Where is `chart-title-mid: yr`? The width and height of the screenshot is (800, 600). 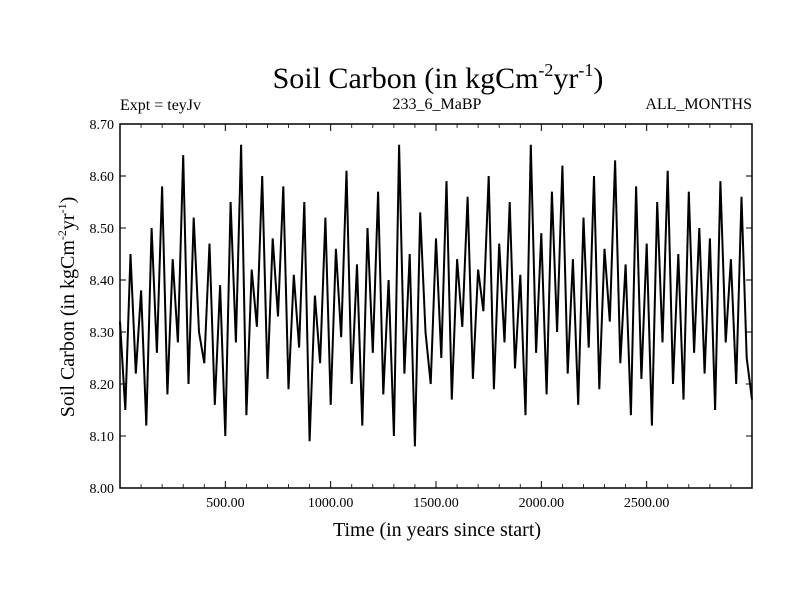 chart-title-mid: yr is located at coordinates (565, 78).